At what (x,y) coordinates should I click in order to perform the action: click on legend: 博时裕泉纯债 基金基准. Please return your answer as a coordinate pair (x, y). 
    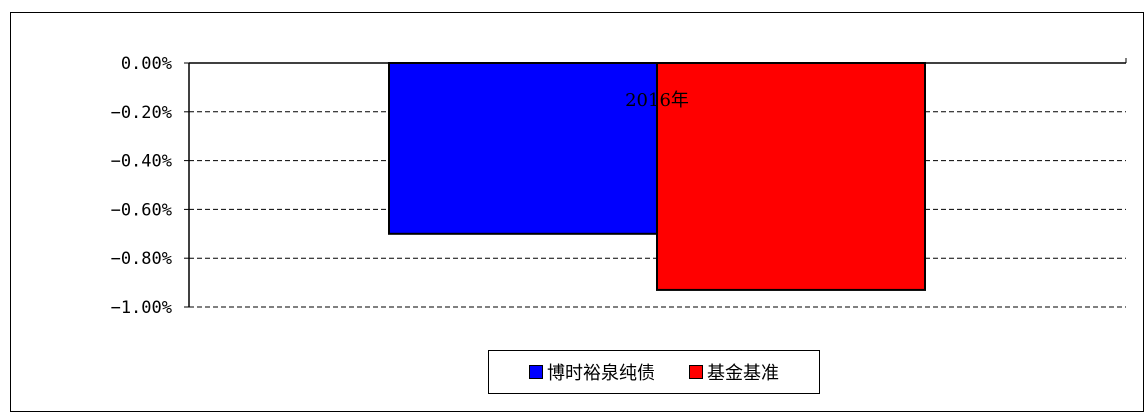
    Looking at the image, I should click on (654, 372).